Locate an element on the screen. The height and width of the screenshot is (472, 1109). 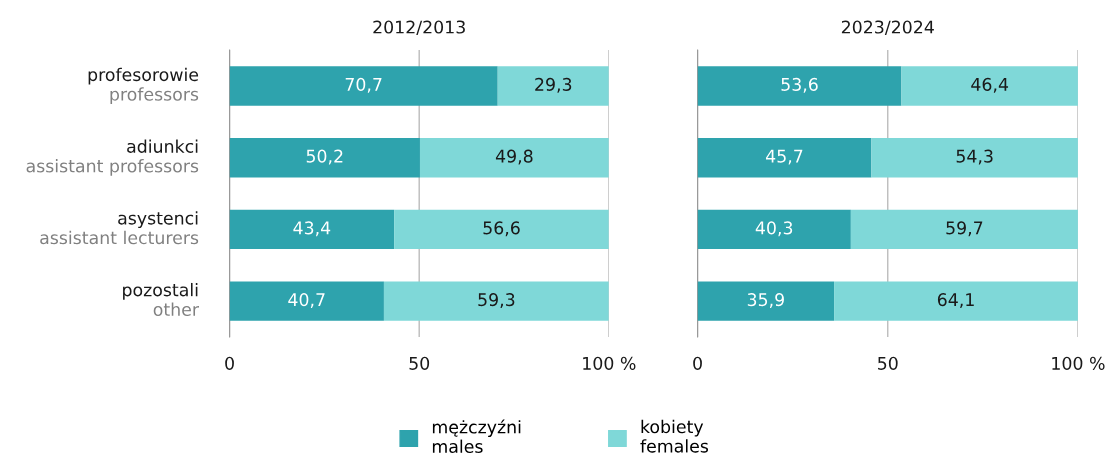
chart-title: 2012/2013 is located at coordinates (419, 27).